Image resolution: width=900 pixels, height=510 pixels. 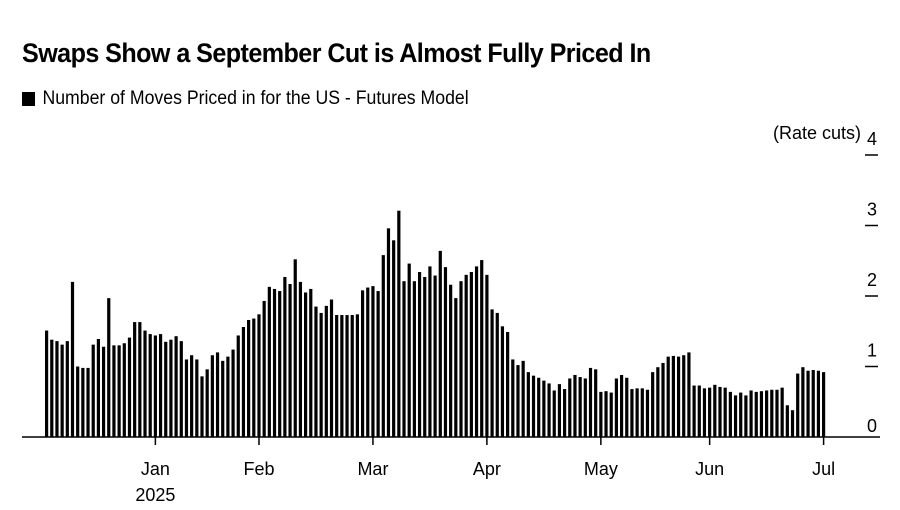 What do you see at coordinates (823, 469) in the screenshot?
I see `x-tick-label: Jul` at bounding box center [823, 469].